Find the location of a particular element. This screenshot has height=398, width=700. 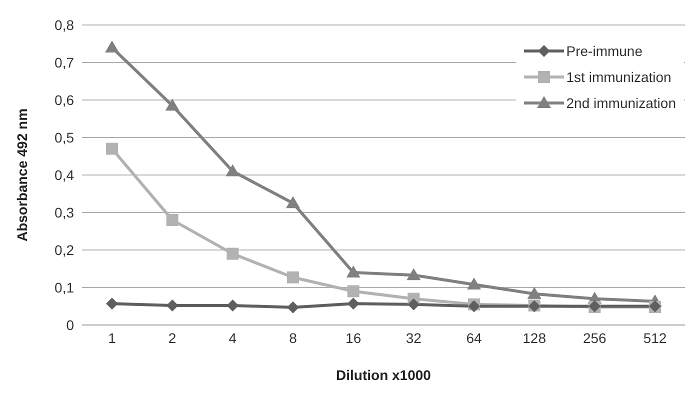

y-tick-label: 0,7 is located at coordinates (64, 62).